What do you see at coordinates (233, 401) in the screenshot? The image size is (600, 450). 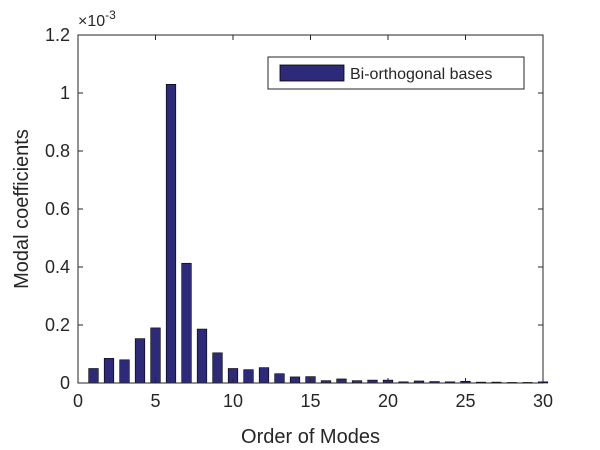 I see `x-tick-label: 10` at bounding box center [233, 401].